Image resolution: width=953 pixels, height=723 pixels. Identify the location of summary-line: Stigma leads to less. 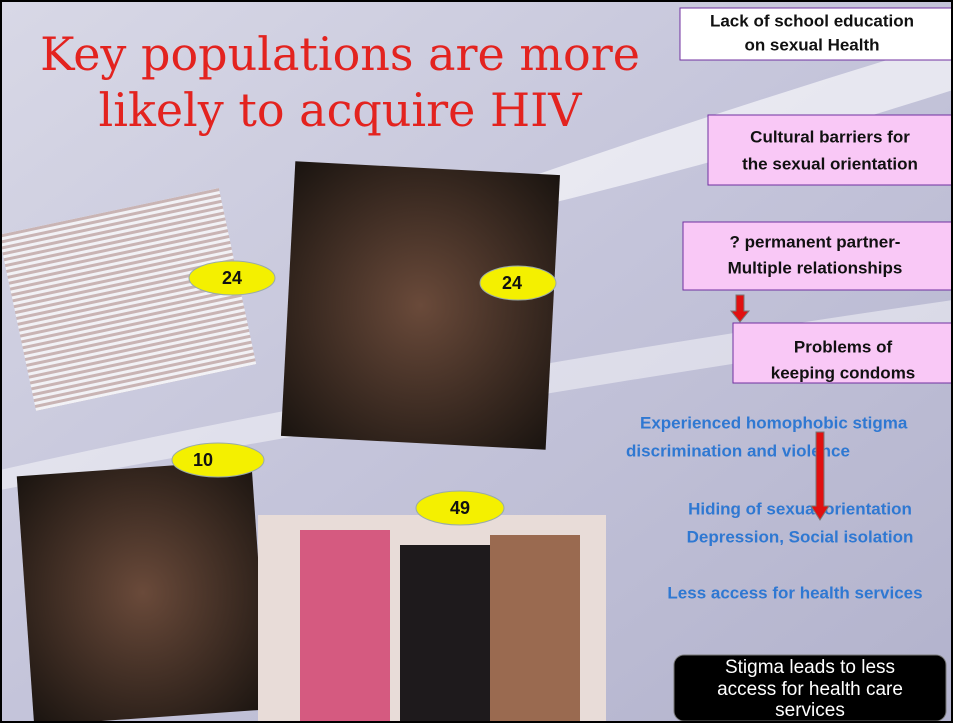
(810, 667).